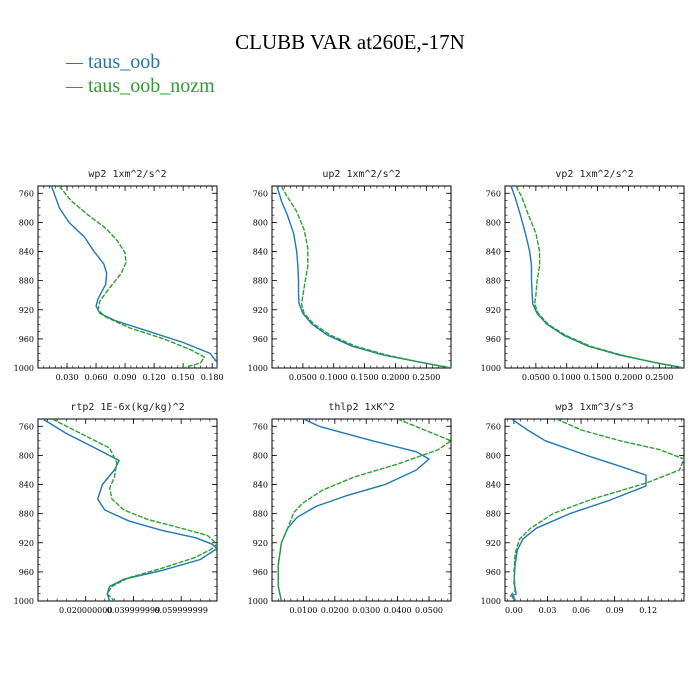 This screenshot has width=700, height=700. I want to click on x-tick-label: 0.039999999, so click(133, 610).